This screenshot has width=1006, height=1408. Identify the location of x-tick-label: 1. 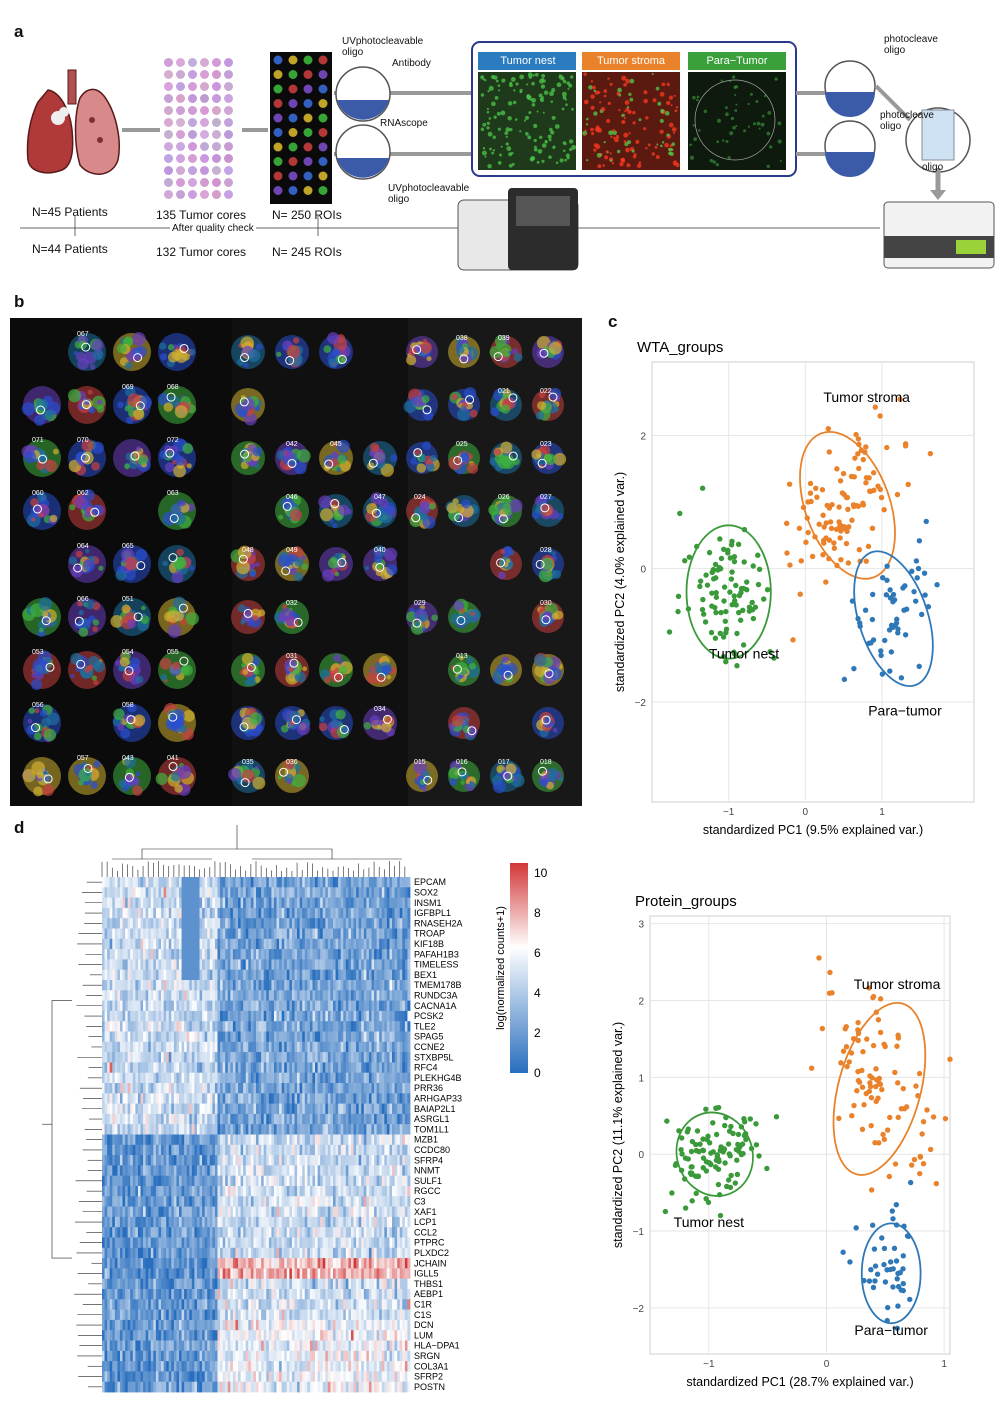
(882, 812).